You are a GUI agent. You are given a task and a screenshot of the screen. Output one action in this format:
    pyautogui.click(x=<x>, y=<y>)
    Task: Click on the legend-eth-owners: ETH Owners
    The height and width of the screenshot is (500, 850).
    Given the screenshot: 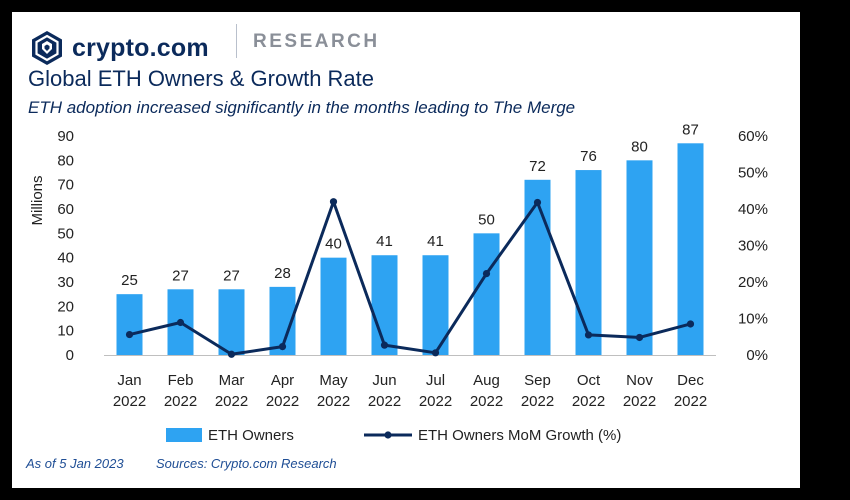 What is the action you would take?
    pyautogui.click(x=251, y=435)
    